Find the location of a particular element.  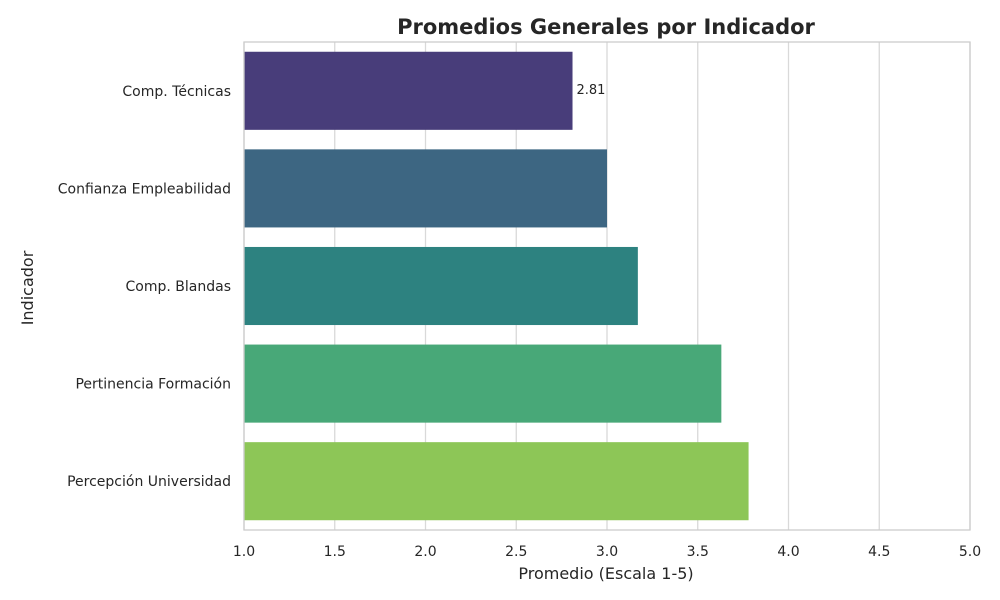

x-tick-labels: 1.0 1.5 2.0 2.5 3.0 3.5 4.0 4.5 5.0 is located at coordinates (607, 552).